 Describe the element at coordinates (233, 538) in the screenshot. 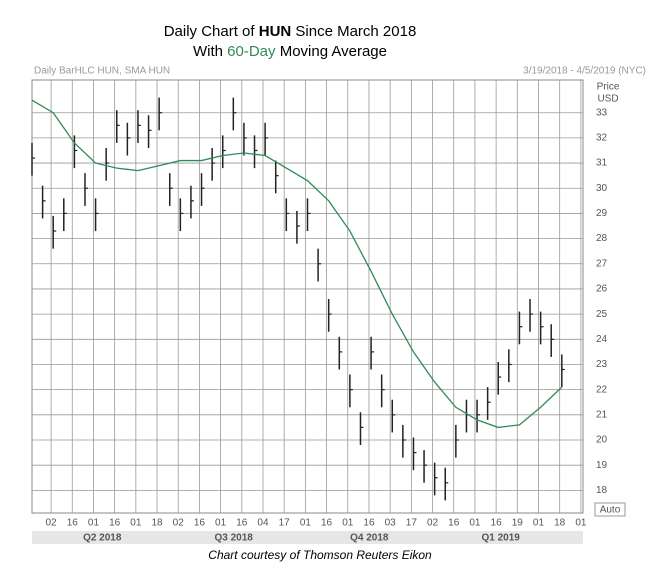

I see `quarter-label: Q3 2018` at that location.